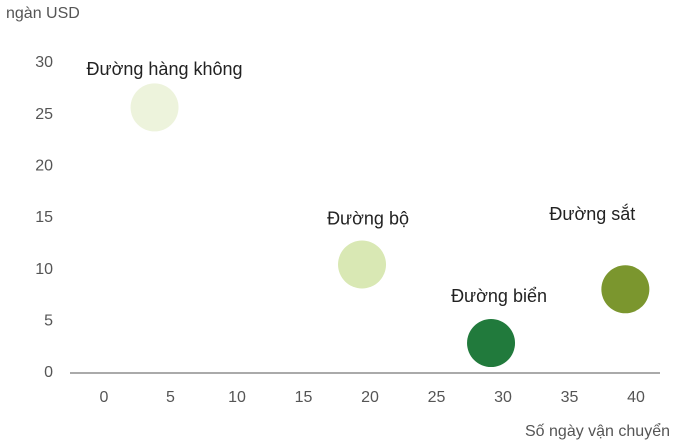 The height and width of the screenshot is (444, 678). What do you see at coordinates (48, 321) in the screenshot?
I see `y-tick-label: 5` at bounding box center [48, 321].